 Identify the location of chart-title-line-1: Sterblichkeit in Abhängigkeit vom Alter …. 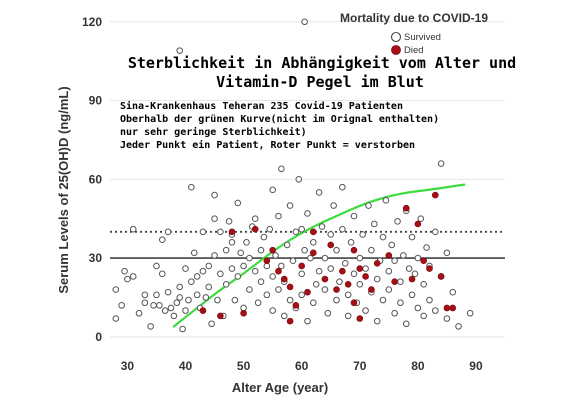
(322, 63).